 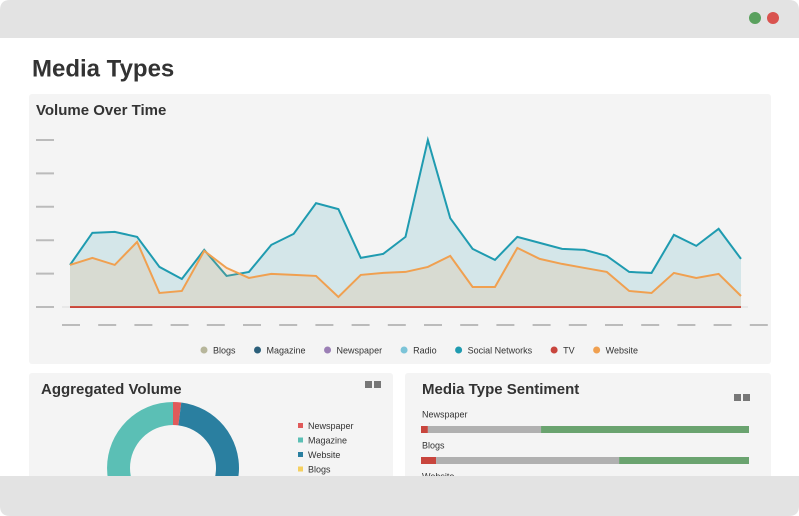 I want to click on legend-label: TV, so click(x=569, y=350).